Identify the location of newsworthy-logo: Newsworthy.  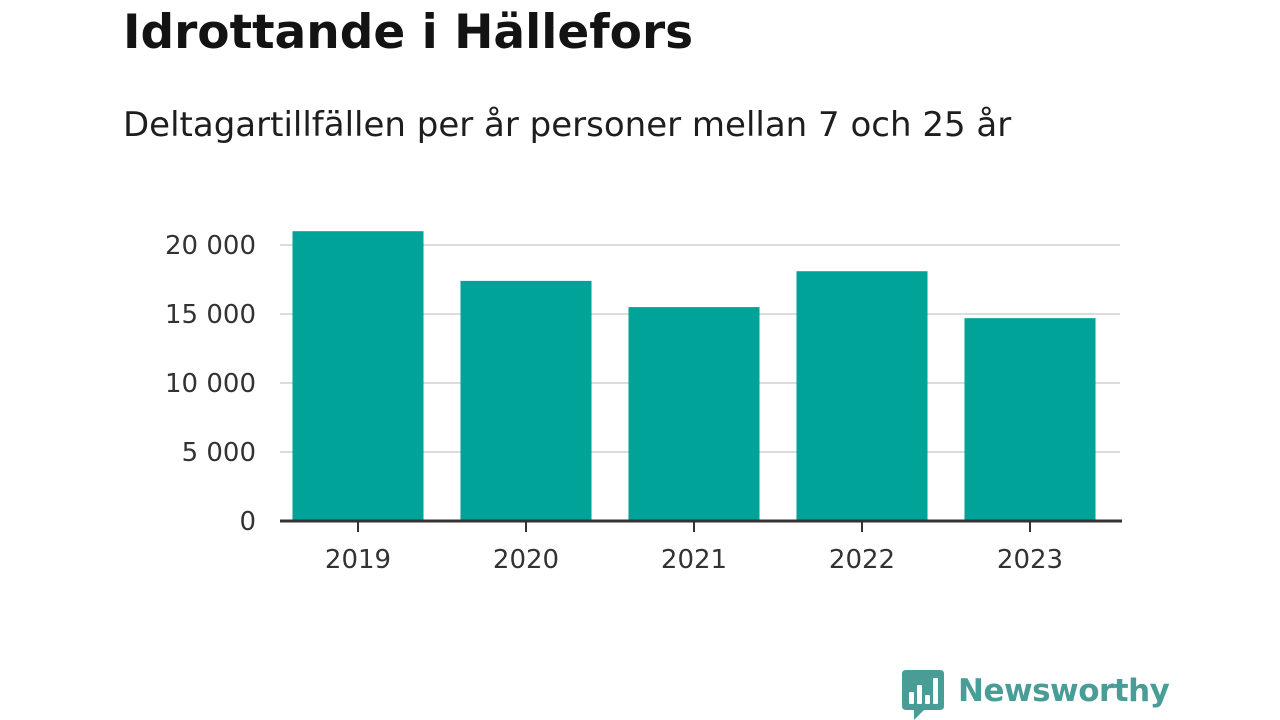
(1036, 695).